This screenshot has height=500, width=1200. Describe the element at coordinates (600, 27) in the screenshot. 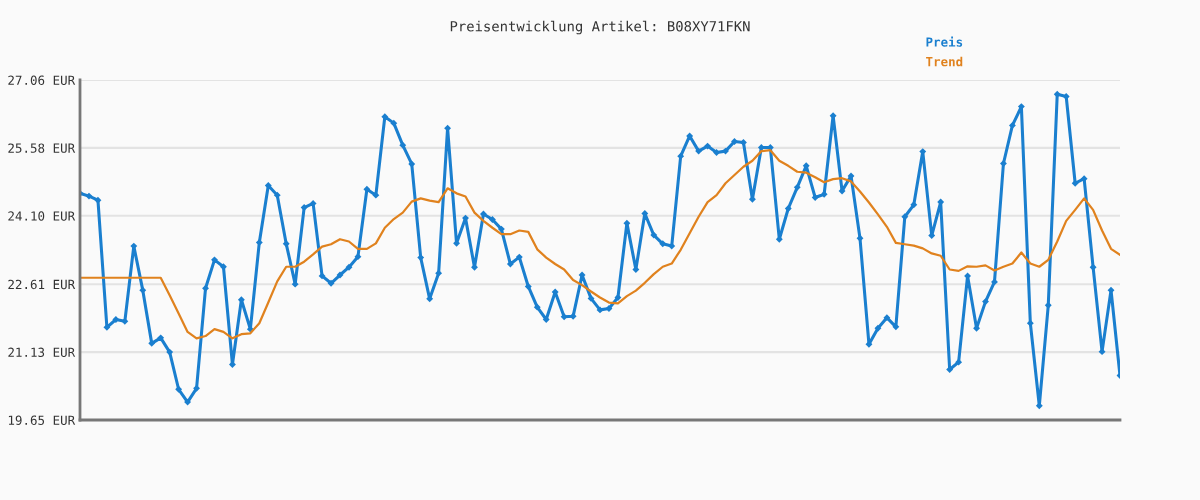

I see `chart-title: Preisentwicklung Artikel: B08XY71FKN` at that location.